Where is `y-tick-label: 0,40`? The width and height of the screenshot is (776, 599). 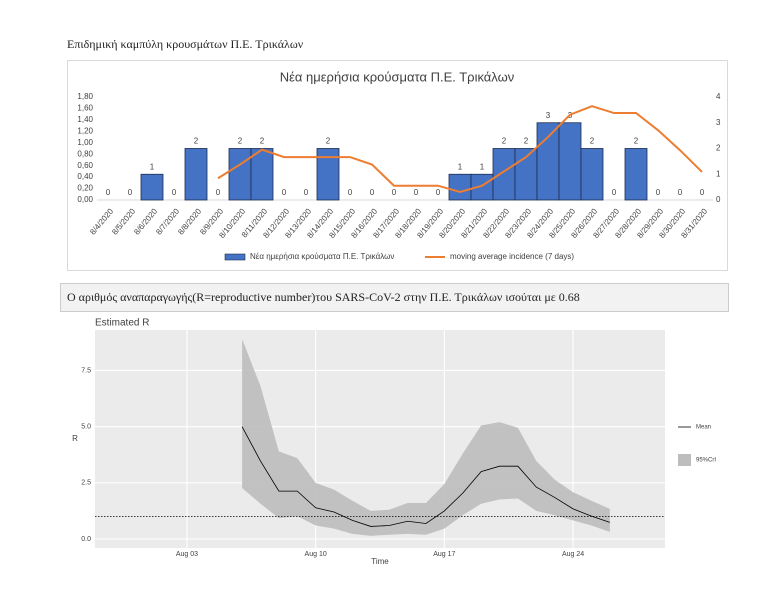 y-tick-label: 0,40 is located at coordinates (85, 176).